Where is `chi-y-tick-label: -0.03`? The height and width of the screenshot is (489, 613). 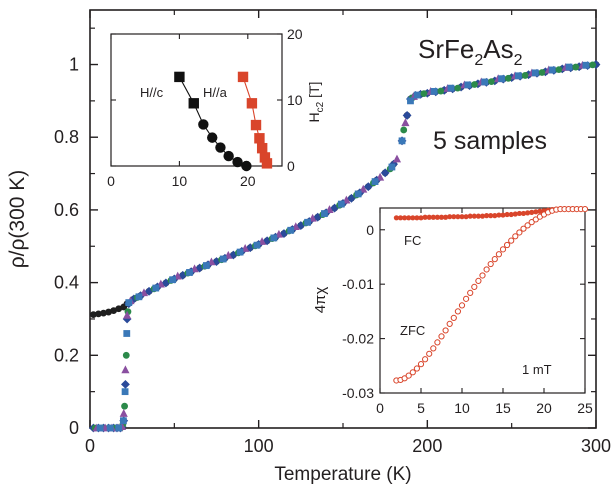 chi-y-tick-label: -0.03 is located at coordinates (358, 393).